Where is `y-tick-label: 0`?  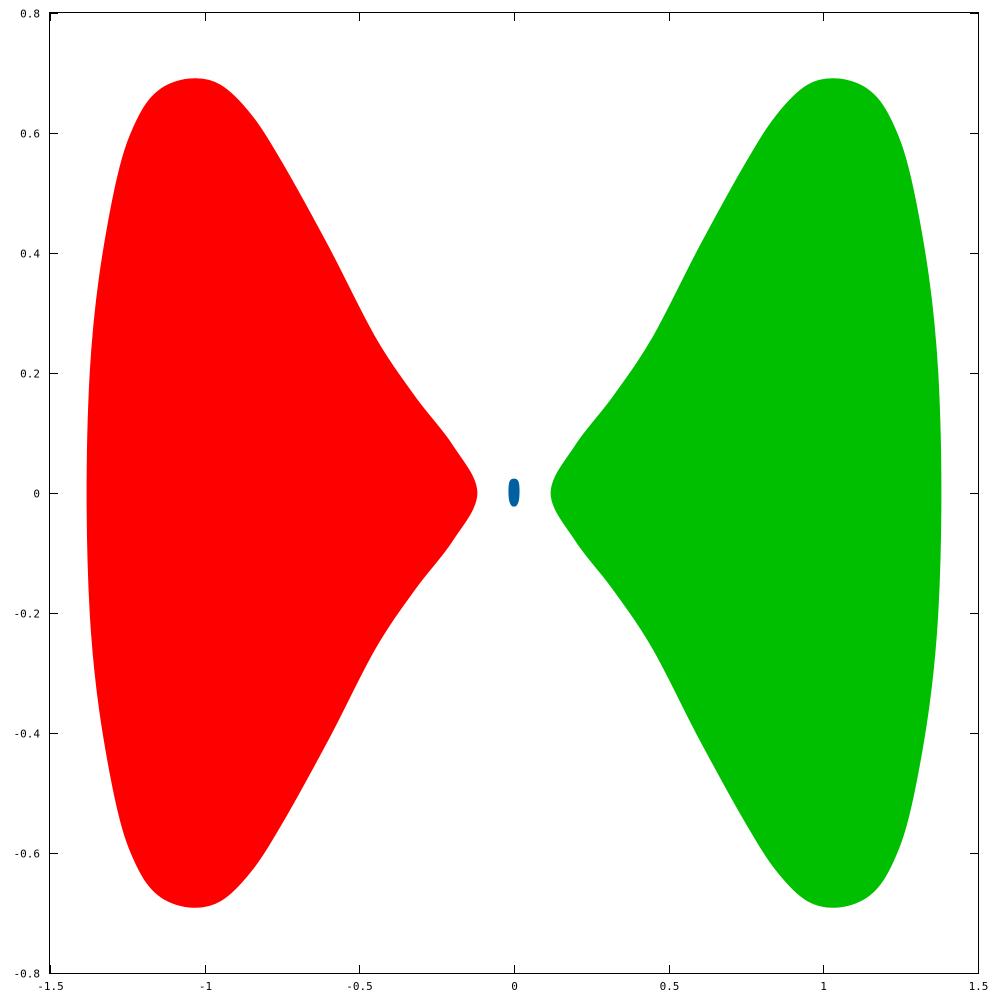
y-tick-label: 0 is located at coordinates (36, 494).